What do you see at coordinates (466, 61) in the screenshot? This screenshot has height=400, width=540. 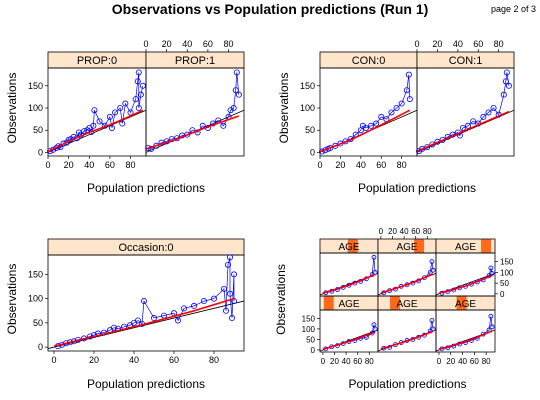 I see `panel-strip-label: CON:1` at bounding box center [466, 61].